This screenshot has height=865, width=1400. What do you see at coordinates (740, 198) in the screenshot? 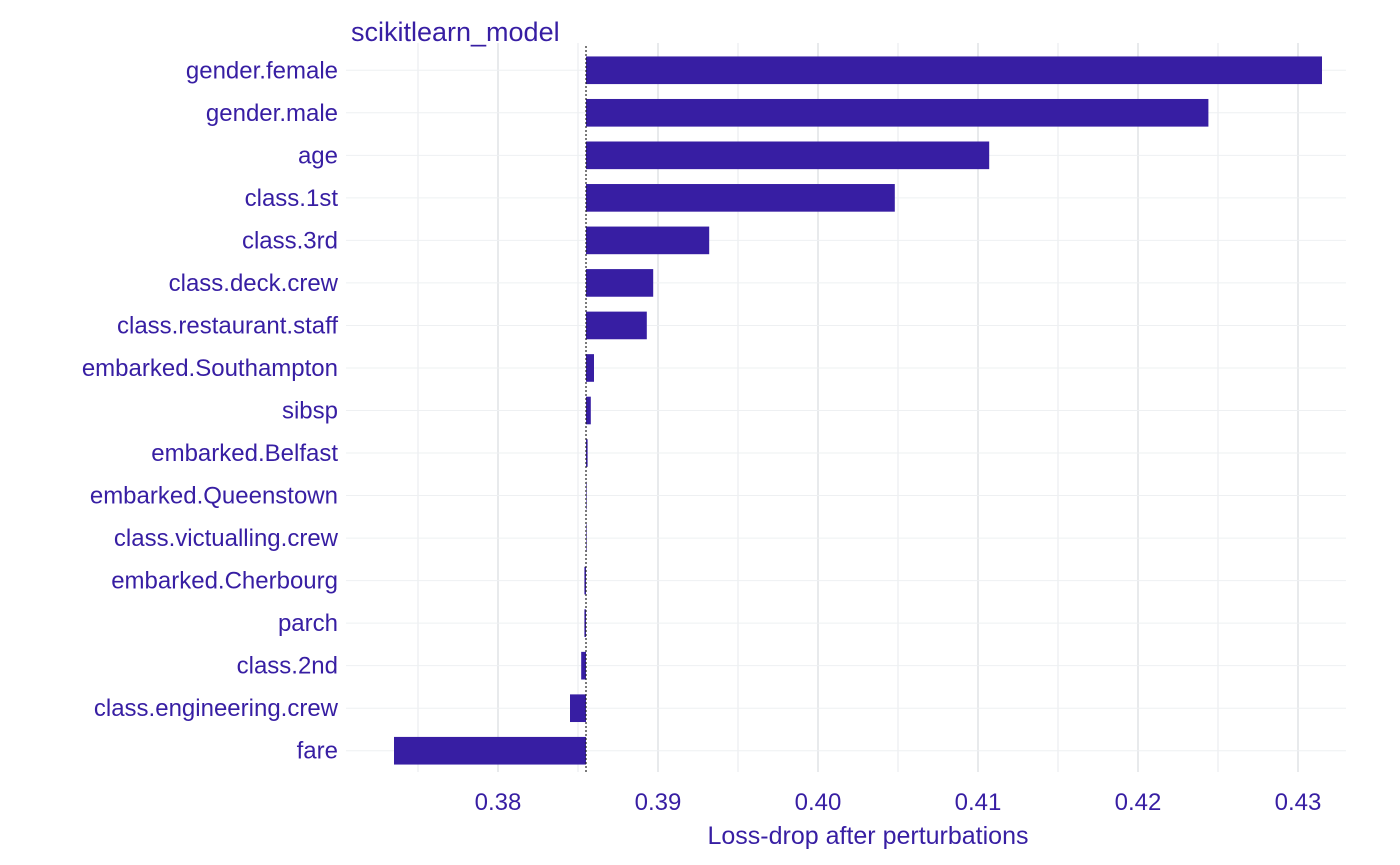
I see `bar-class.1st` at bounding box center [740, 198].